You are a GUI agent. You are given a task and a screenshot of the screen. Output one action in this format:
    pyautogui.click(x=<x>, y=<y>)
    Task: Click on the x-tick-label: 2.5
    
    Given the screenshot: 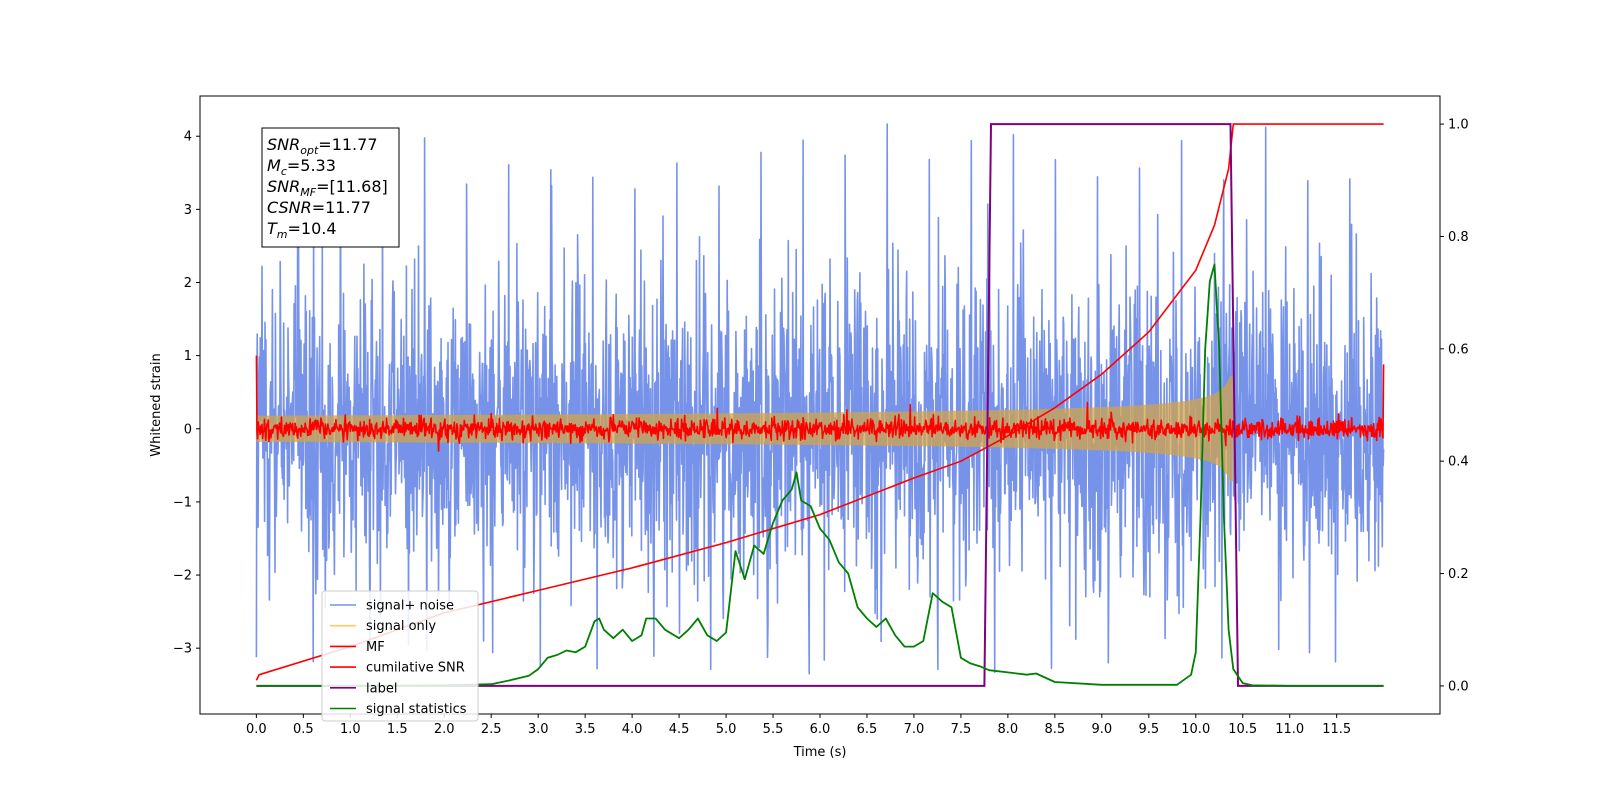 What is the action you would take?
    pyautogui.click(x=491, y=729)
    